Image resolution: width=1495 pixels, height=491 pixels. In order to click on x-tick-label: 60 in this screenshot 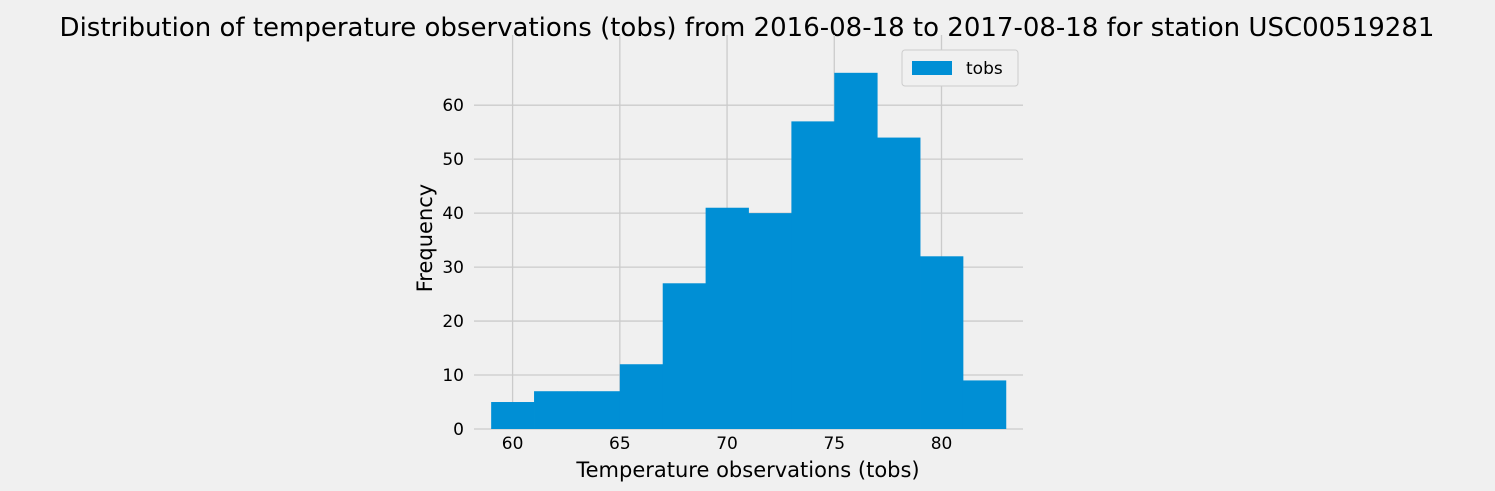, I will do `click(513, 444)`.